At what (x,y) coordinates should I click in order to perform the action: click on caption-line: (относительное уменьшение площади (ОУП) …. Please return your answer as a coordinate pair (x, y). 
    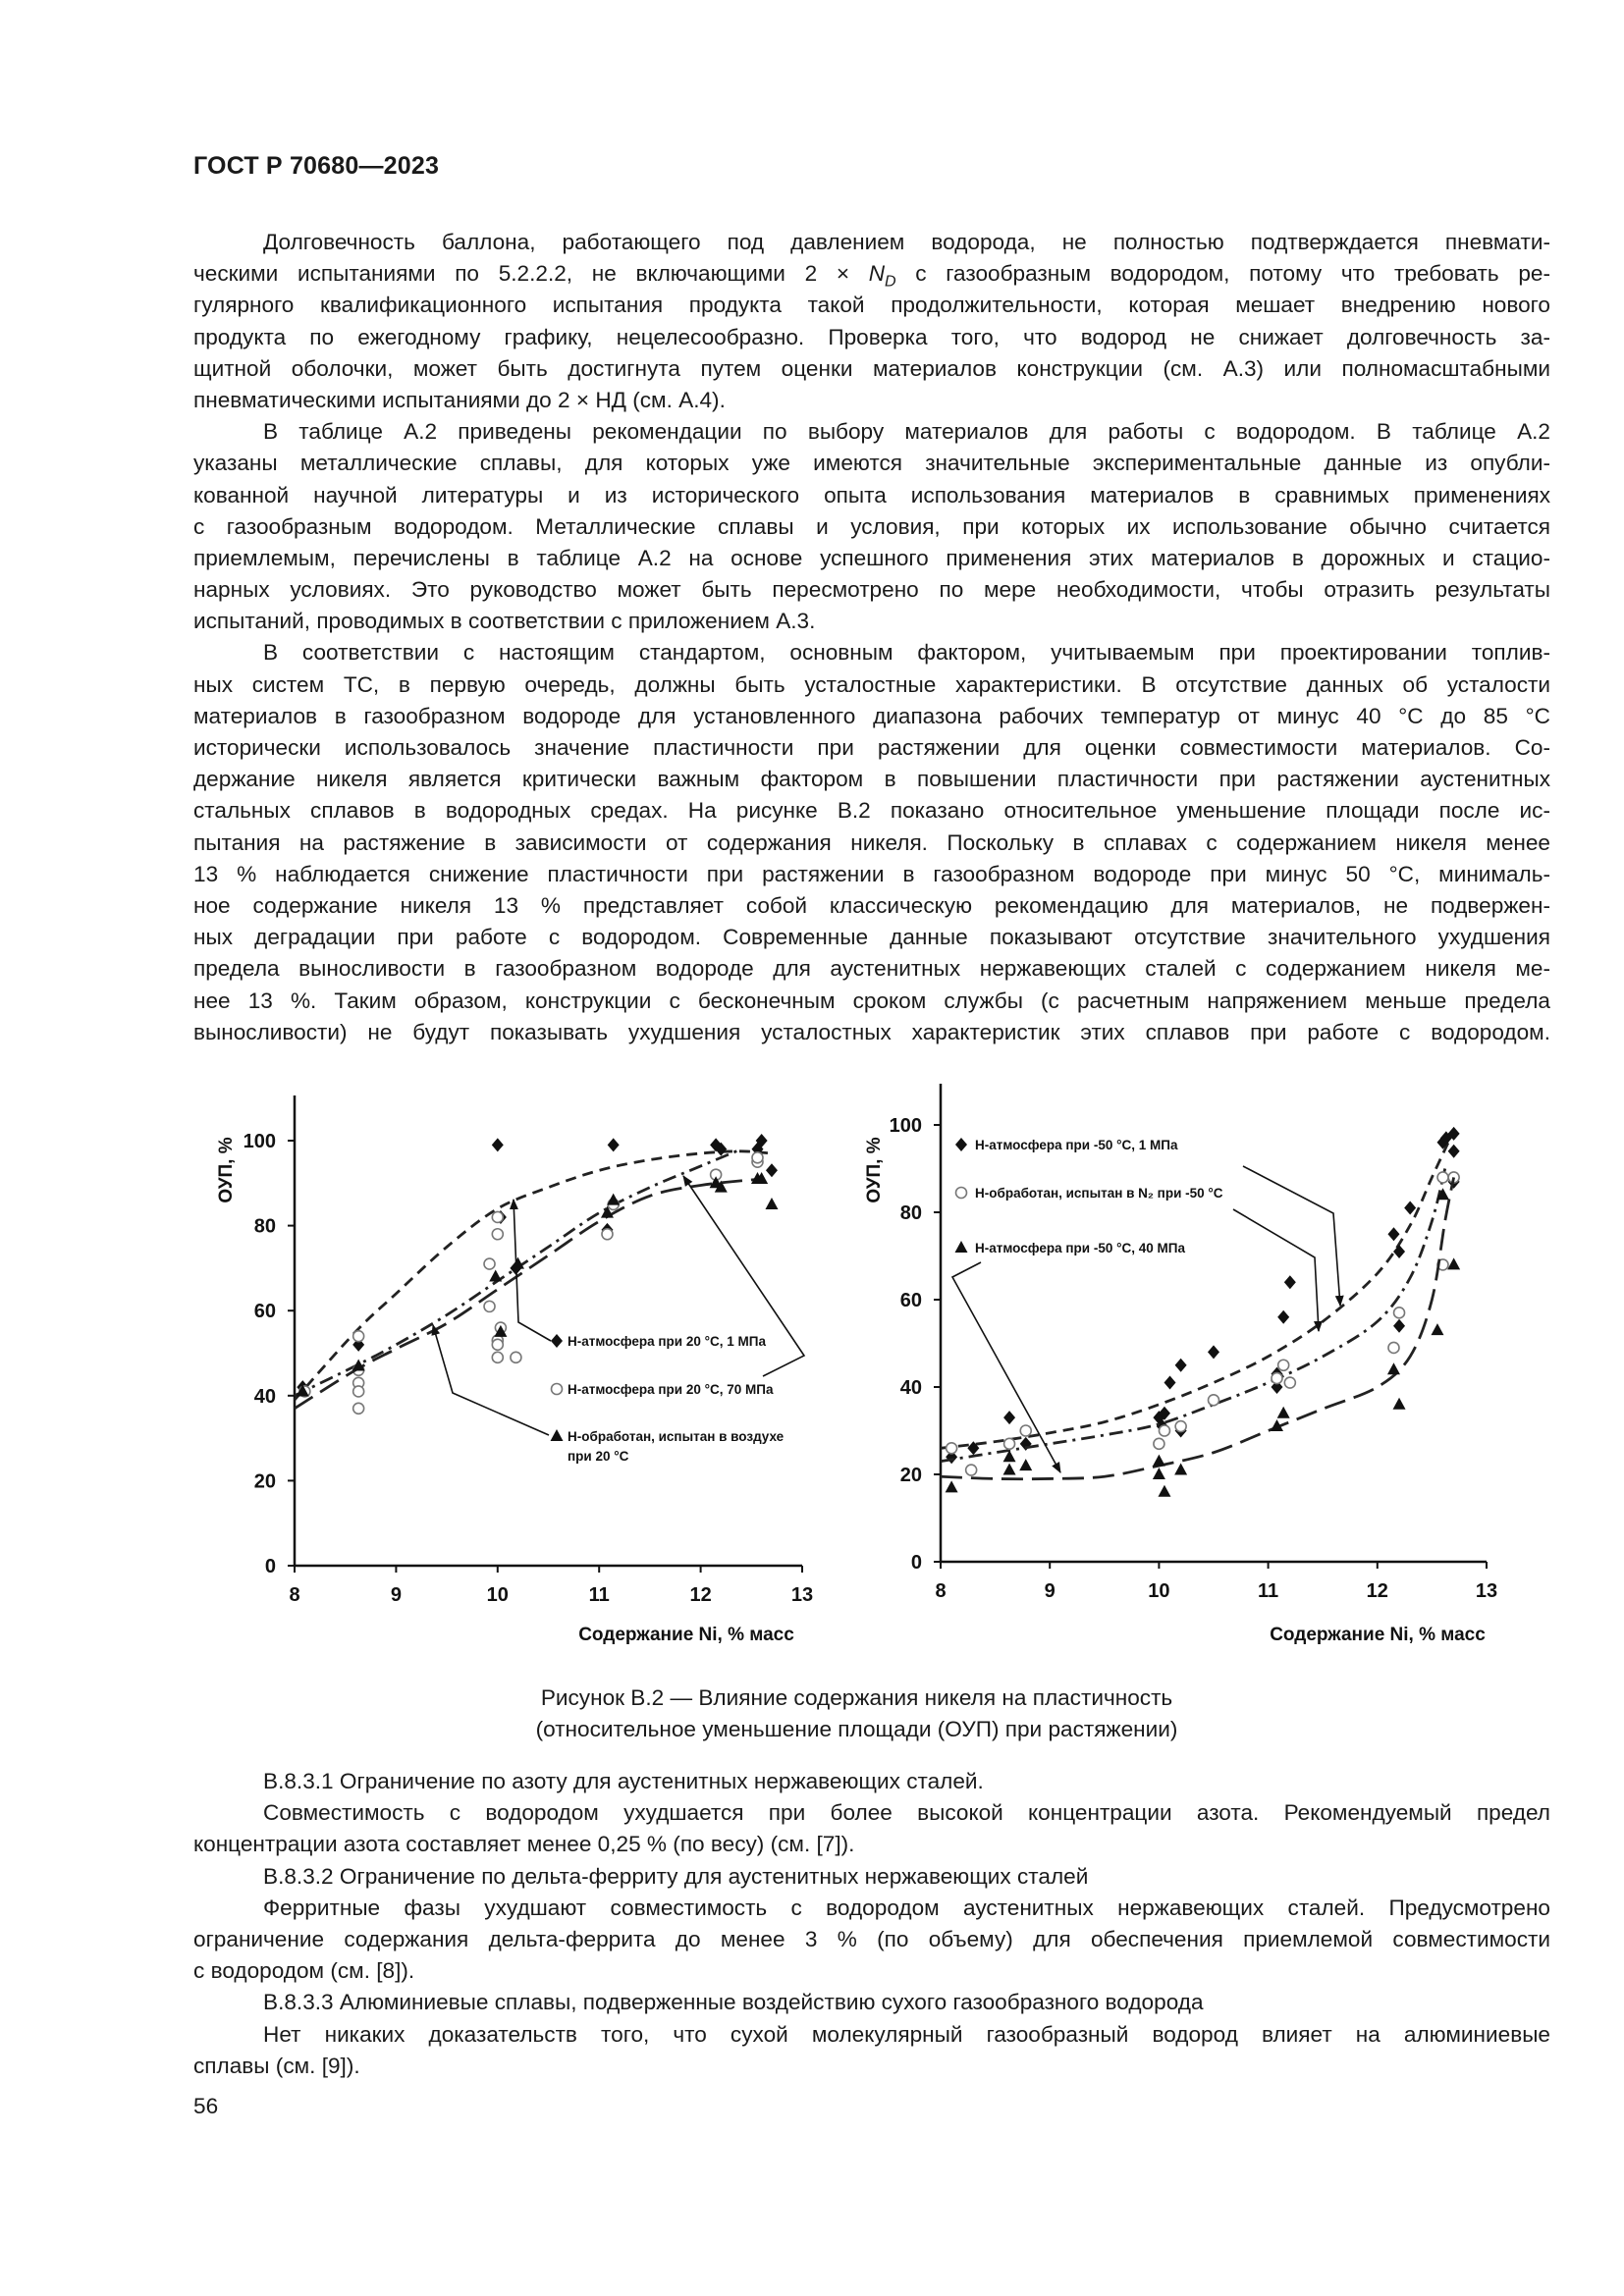
    Looking at the image, I should click on (856, 1729).